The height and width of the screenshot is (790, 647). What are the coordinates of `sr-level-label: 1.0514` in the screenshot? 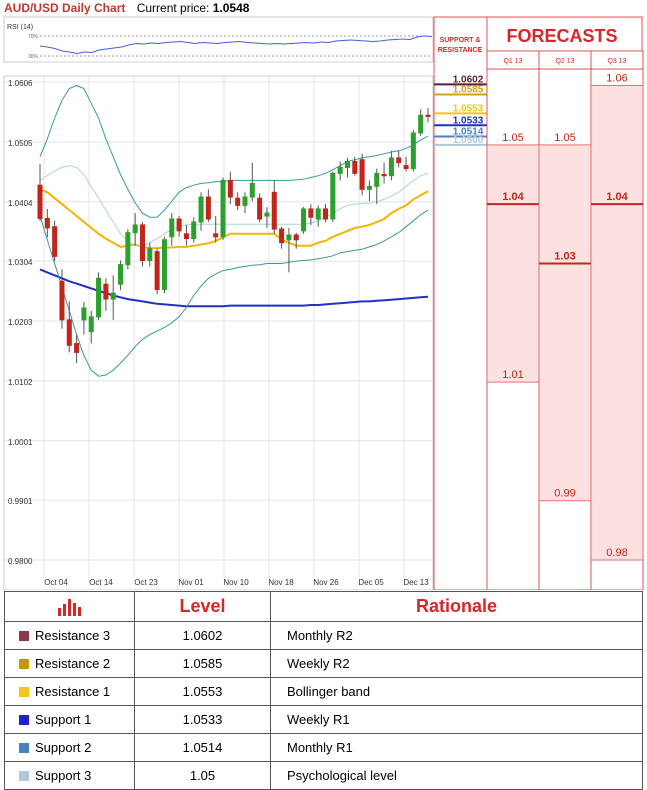 It's located at (468, 132).